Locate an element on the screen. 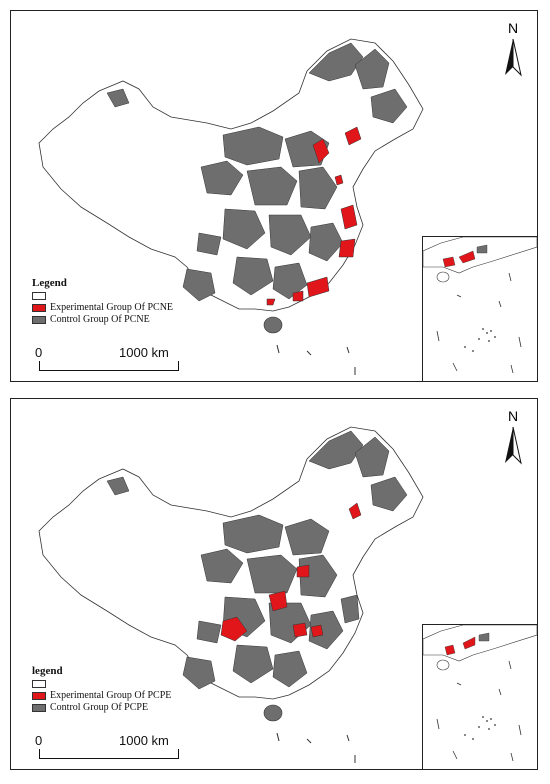  legend-item-experimental: Experimental Group Of PCPE is located at coordinates (101, 696).